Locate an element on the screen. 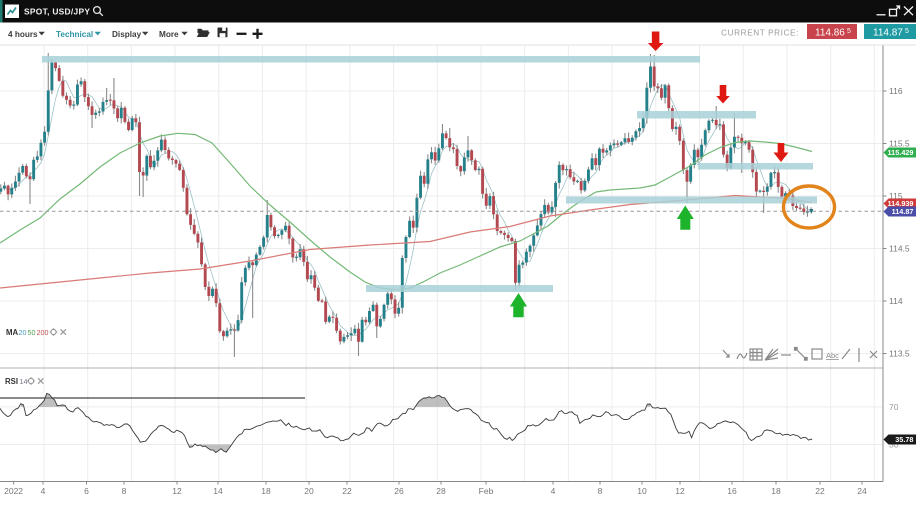  svg-text: 10 is located at coordinates (642, 491).